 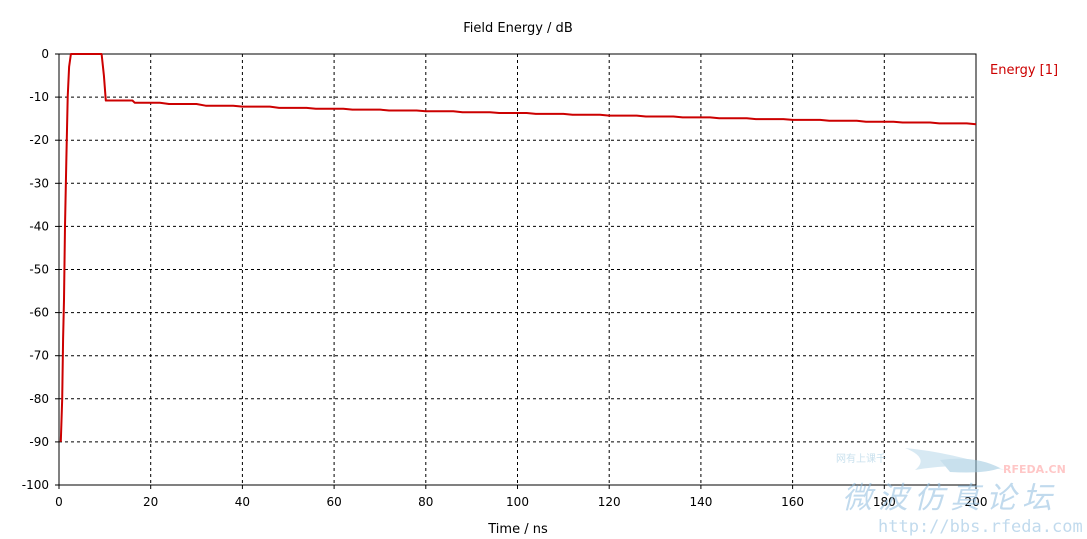 What do you see at coordinates (150, 502) in the screenshot?
I see `x-tick-label: 20` at bounding box center [150, 502].